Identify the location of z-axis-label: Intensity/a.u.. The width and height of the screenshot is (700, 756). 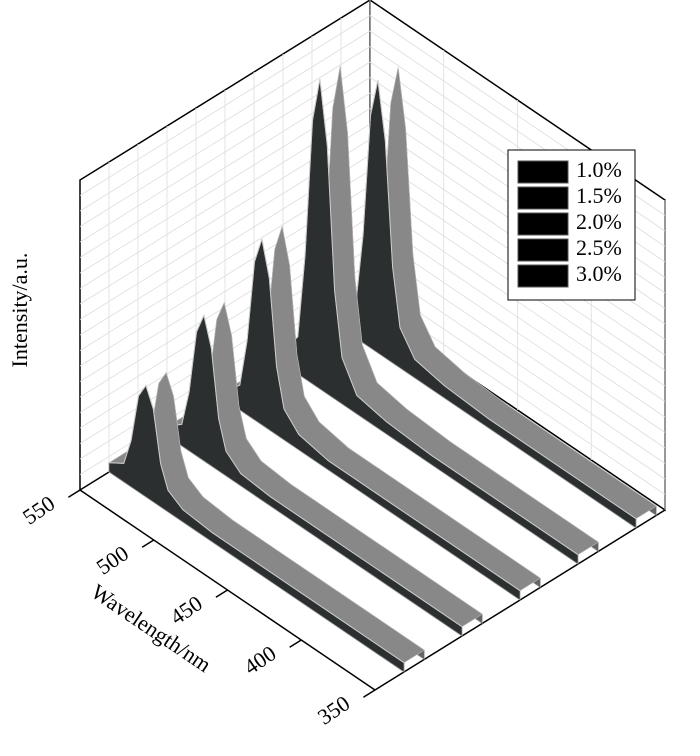
(19, 310).